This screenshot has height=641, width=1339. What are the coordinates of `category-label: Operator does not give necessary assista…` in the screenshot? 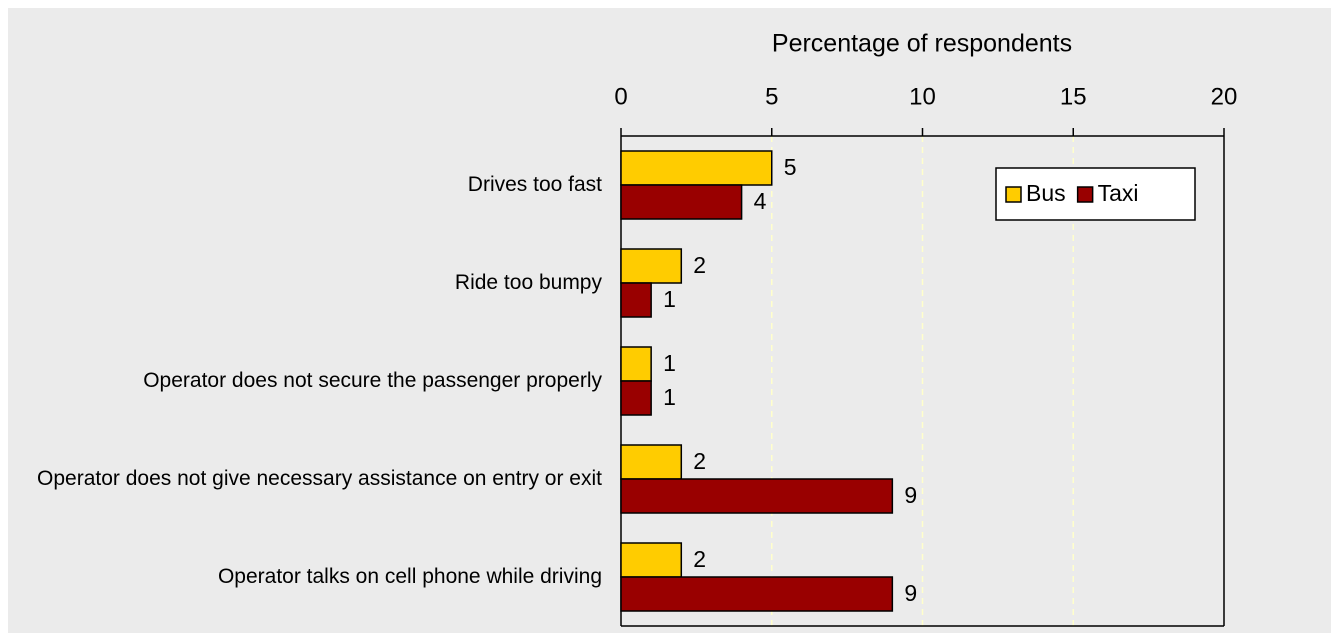 It's located at (312, 479).